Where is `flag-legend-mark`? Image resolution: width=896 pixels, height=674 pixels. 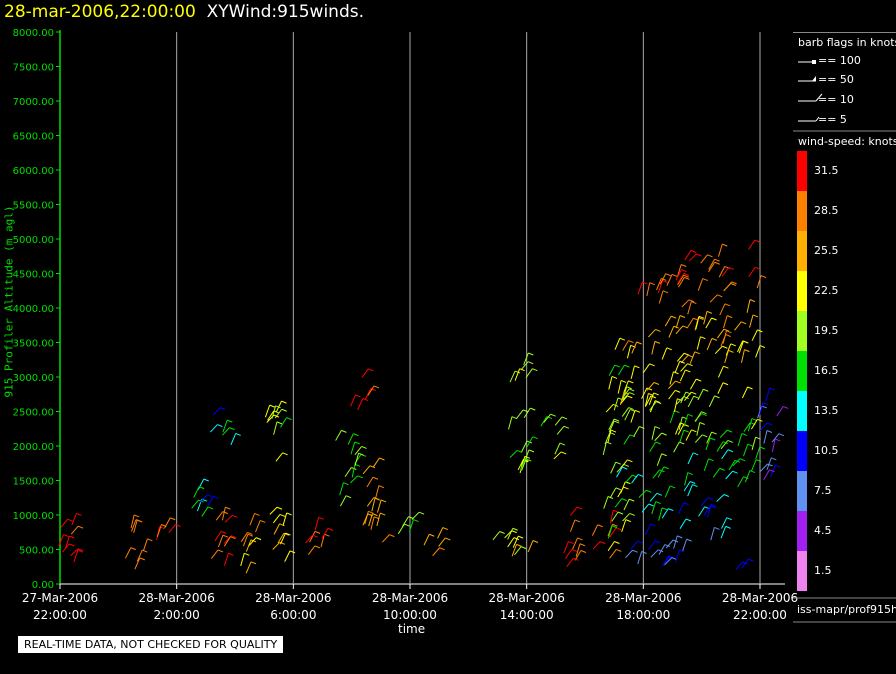
flag-legend-mark is located at coordinates (817, 119).